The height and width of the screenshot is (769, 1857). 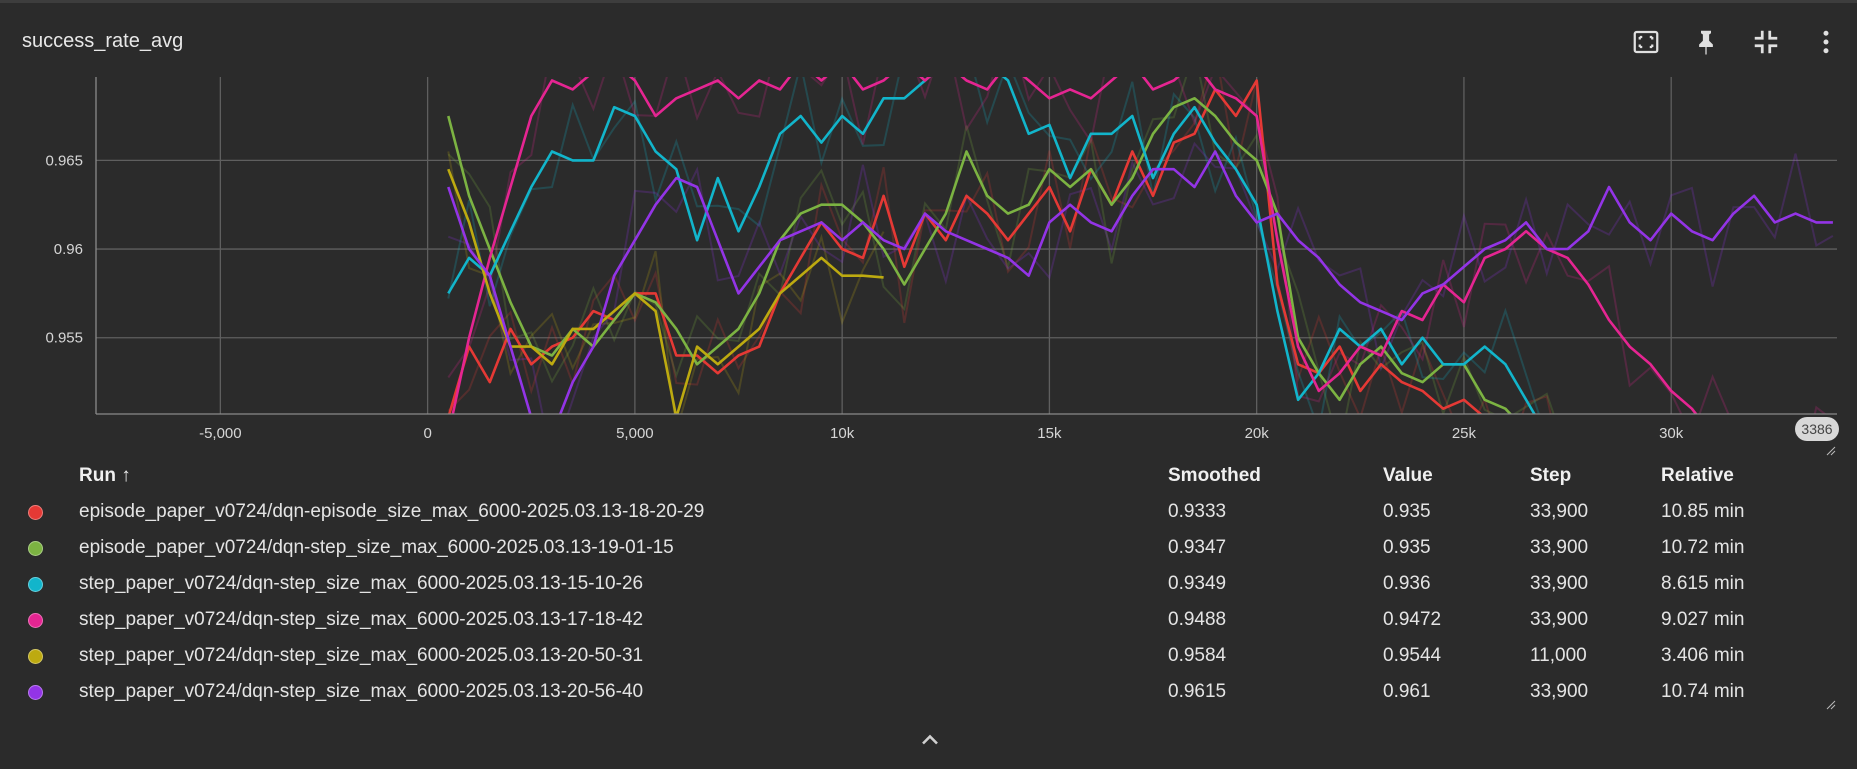 What do you see at coordinates (928, 1) in the screenshot?
I see `top-border` at bounding box center [928, 1].